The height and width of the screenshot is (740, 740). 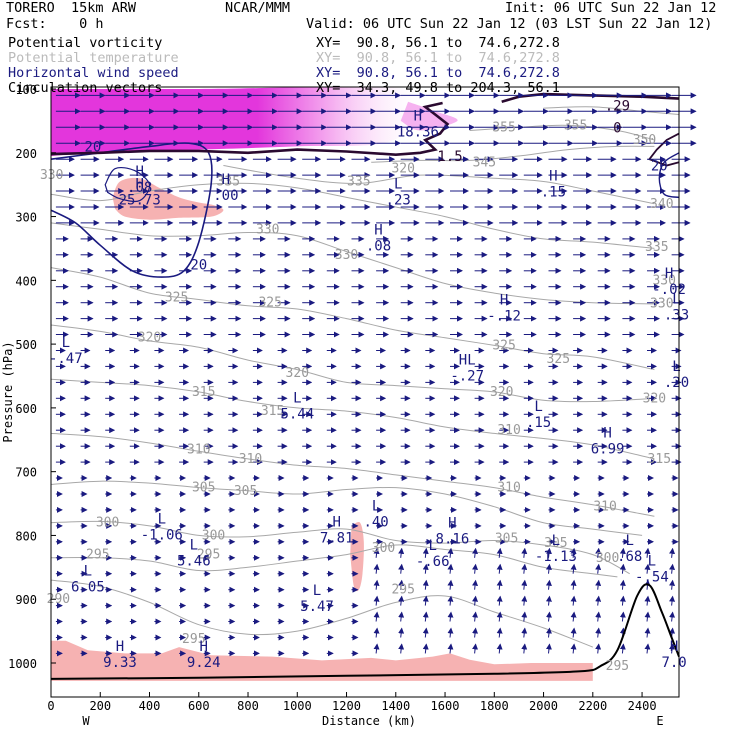 I want to click on legend-vectors-name: Circulation vectors, so click(x=85, y=88).